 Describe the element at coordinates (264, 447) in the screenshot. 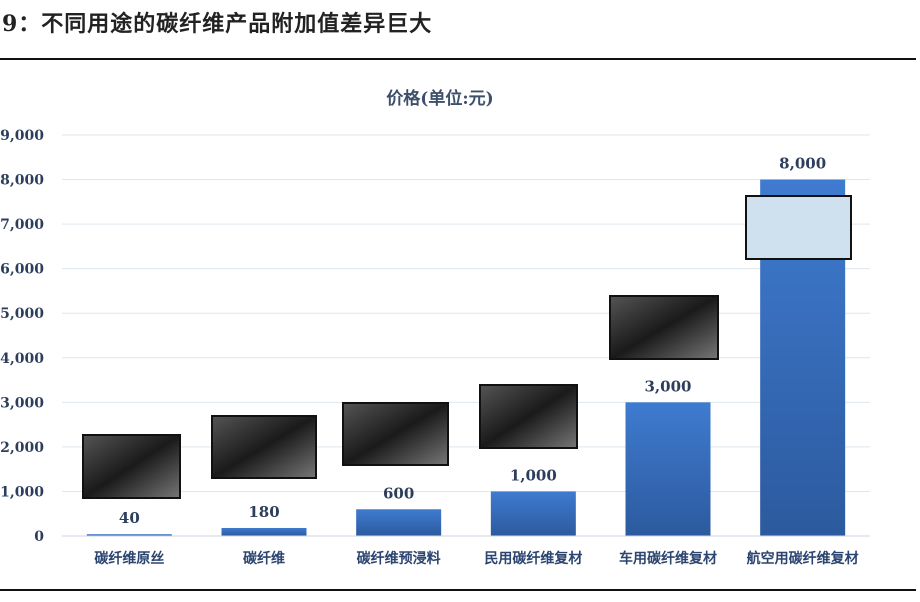

I see `carbon-fiber-spools-photo` at that location.